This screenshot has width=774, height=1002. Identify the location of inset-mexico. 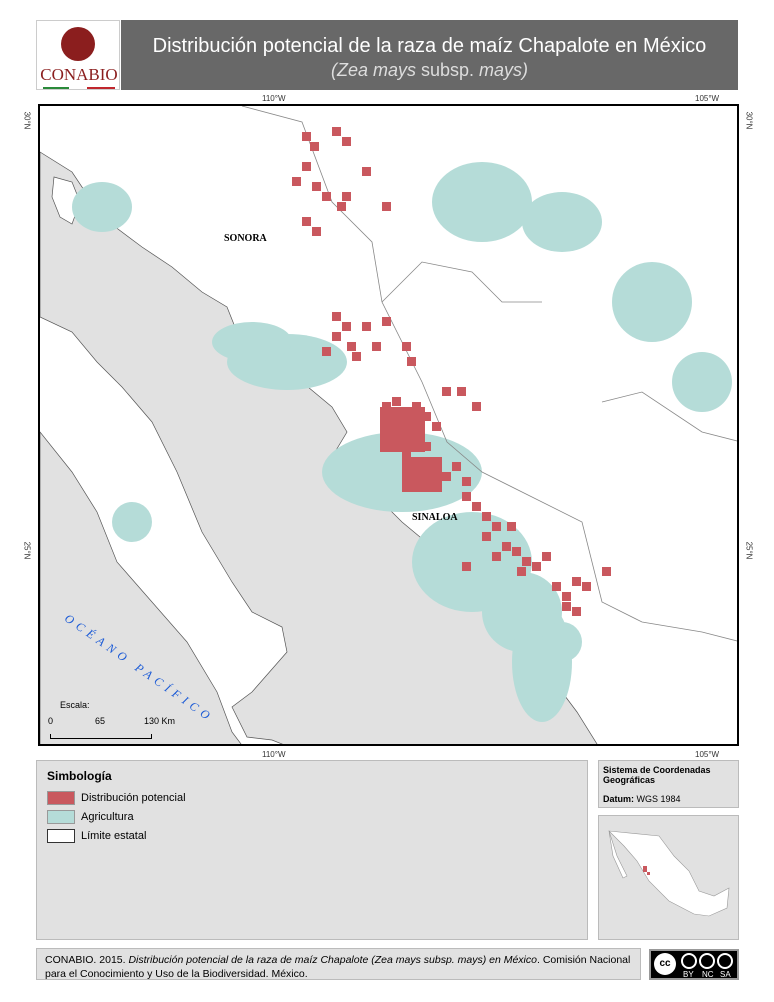
(669, 873).